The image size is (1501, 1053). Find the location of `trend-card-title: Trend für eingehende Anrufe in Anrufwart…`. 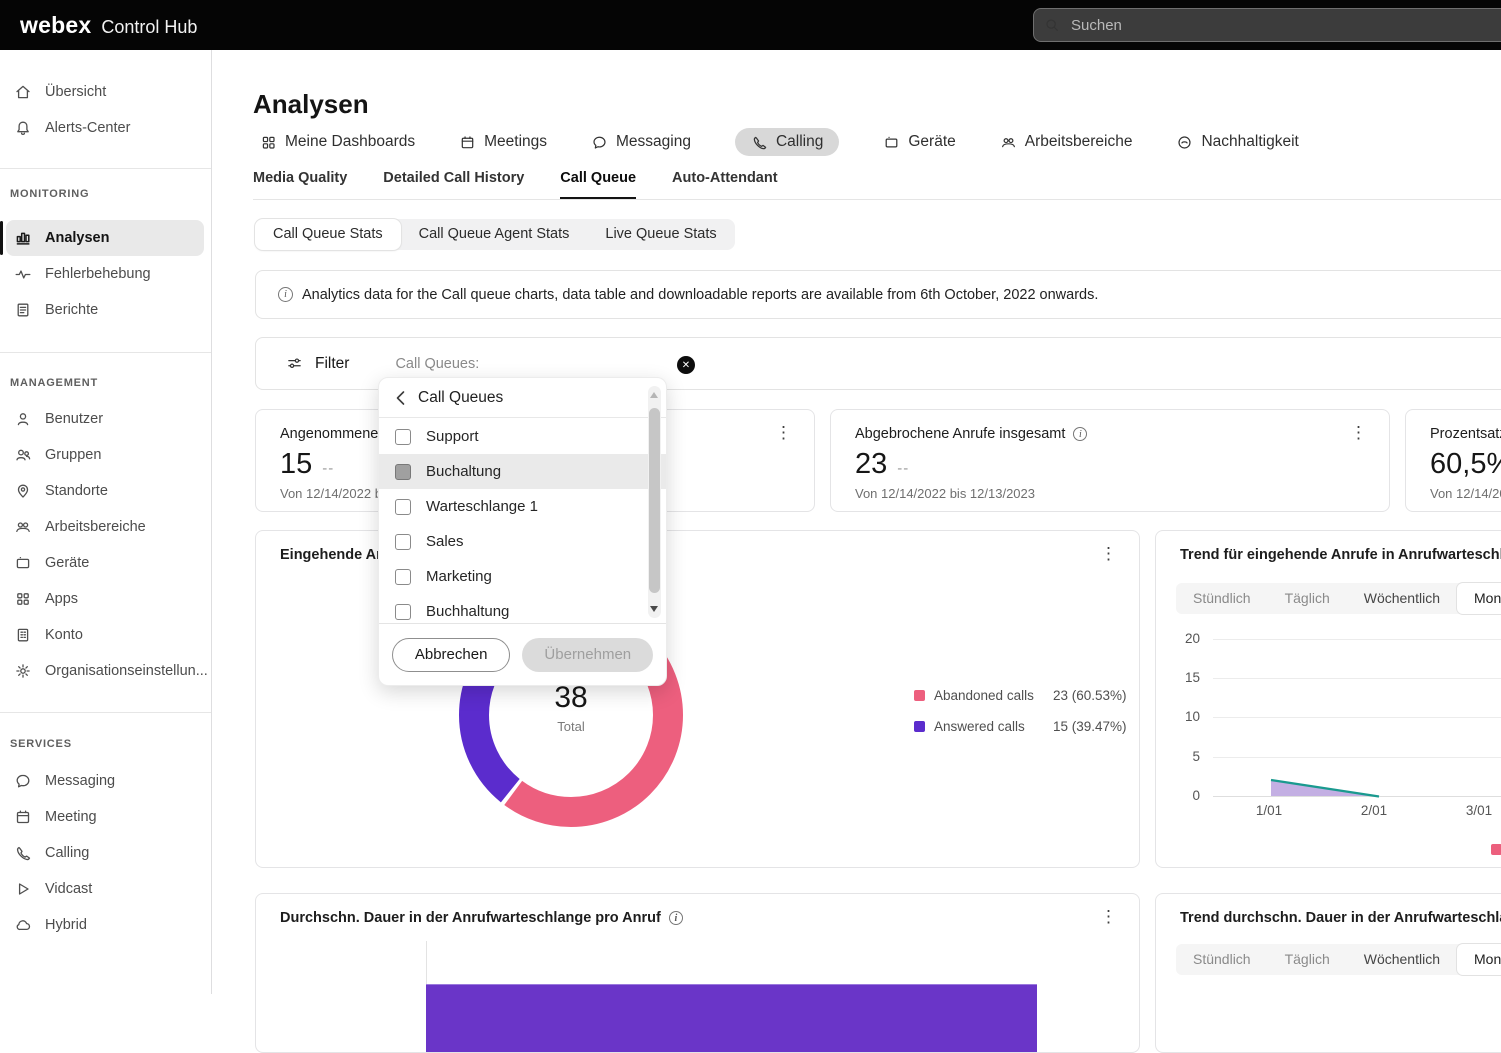

trend-card-title: Trend für eingehende Anrufe in Anrufwart… is located at coordinates (1340, 555).